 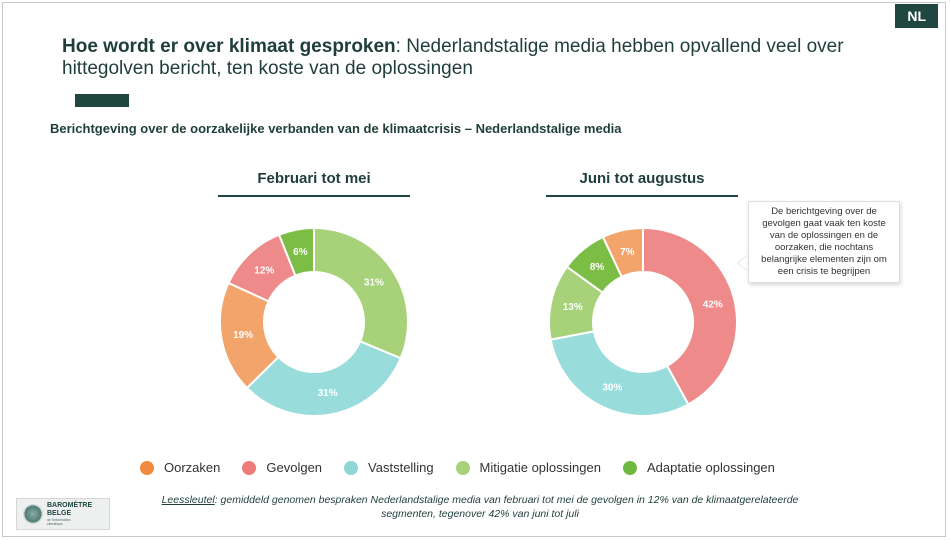 I want to click on title-bold: Hoe wordt er over klimaat gesproken, so click(x=229, y=46).